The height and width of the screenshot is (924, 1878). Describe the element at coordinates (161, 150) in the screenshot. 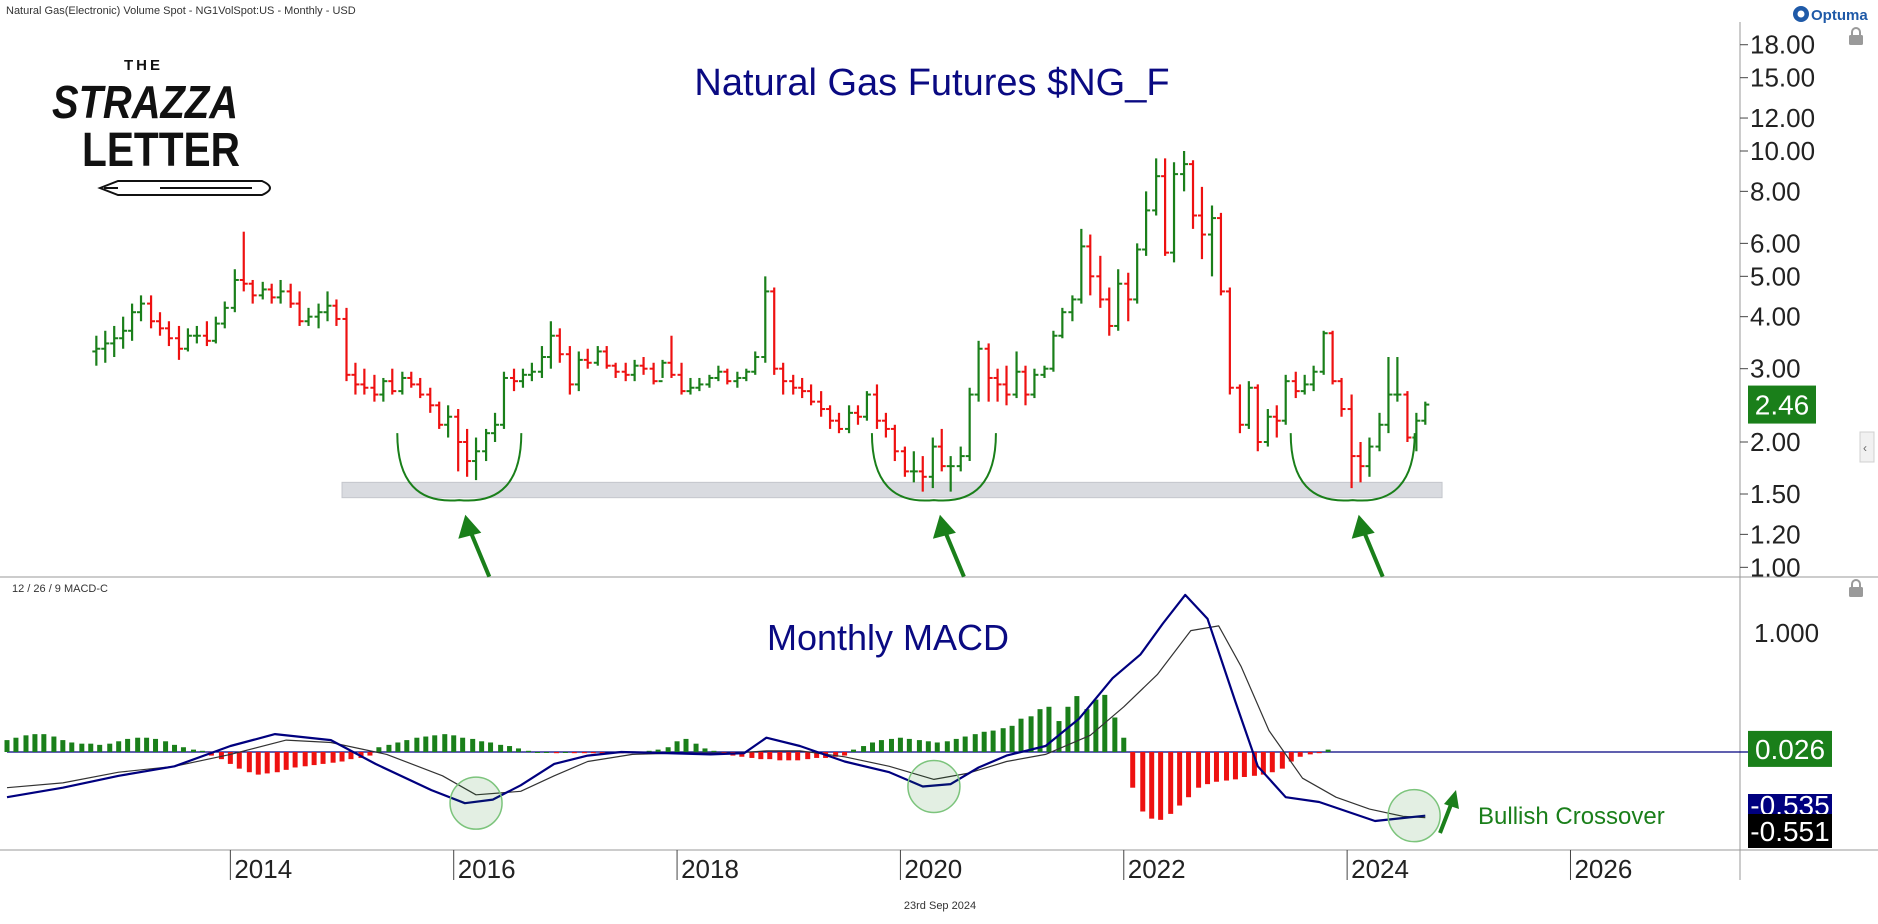

I see `logo-line2: LETTER` at that location.